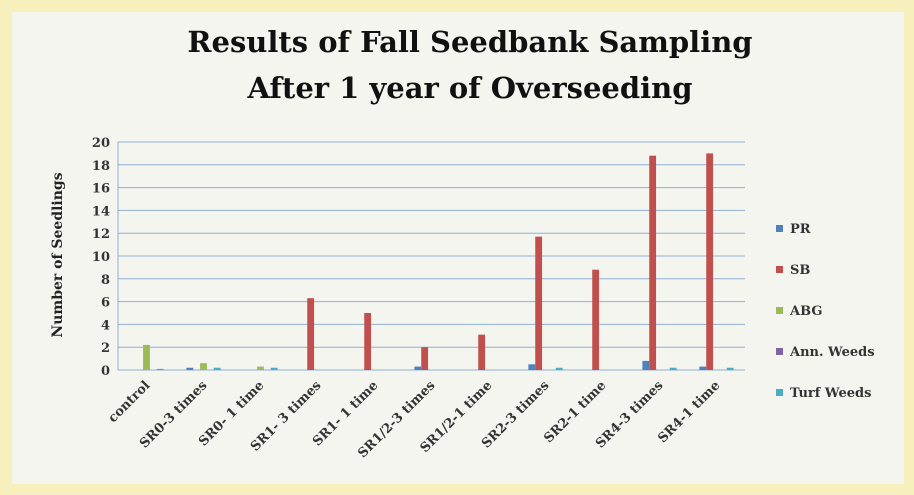  What do you see at coordinates (101, 166) in the screenshot?
I see `y-tick-label: 18` at bounding box center [101, 166].